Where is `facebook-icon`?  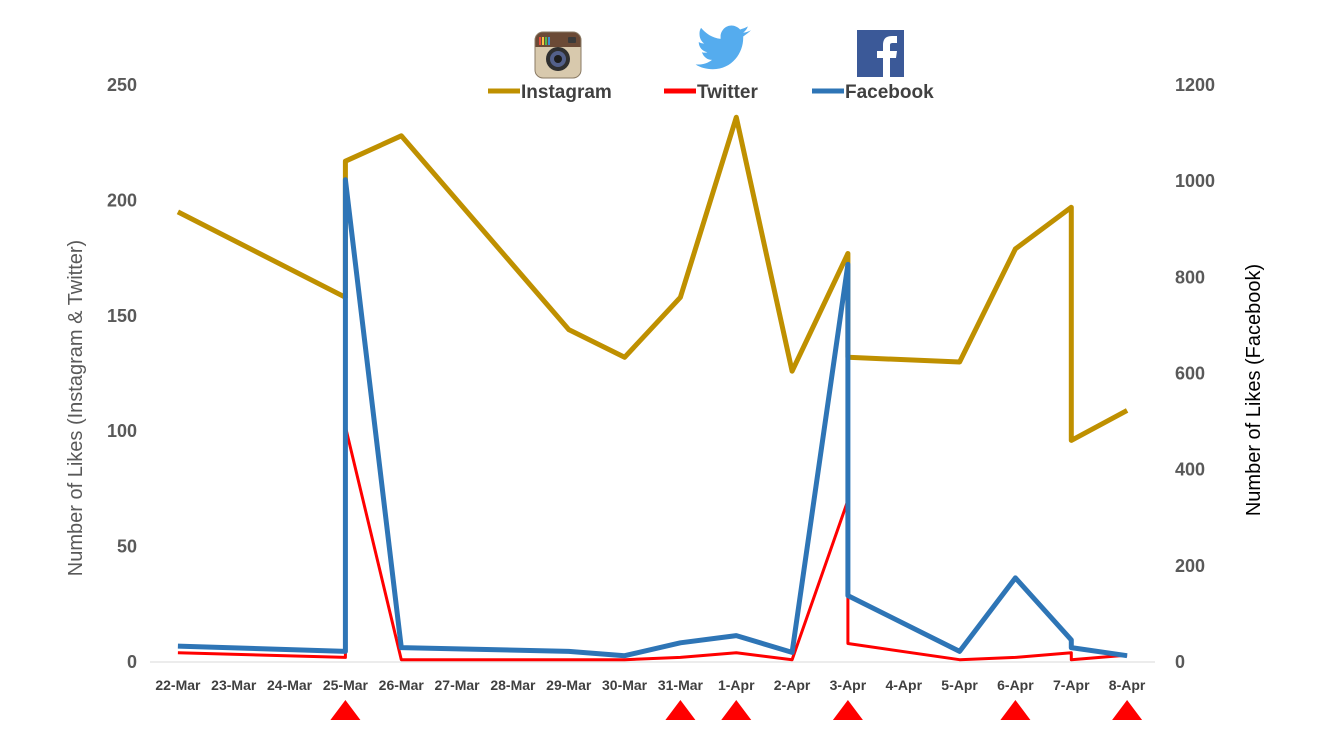
facebook-icon is located at coordinates (880, 53).